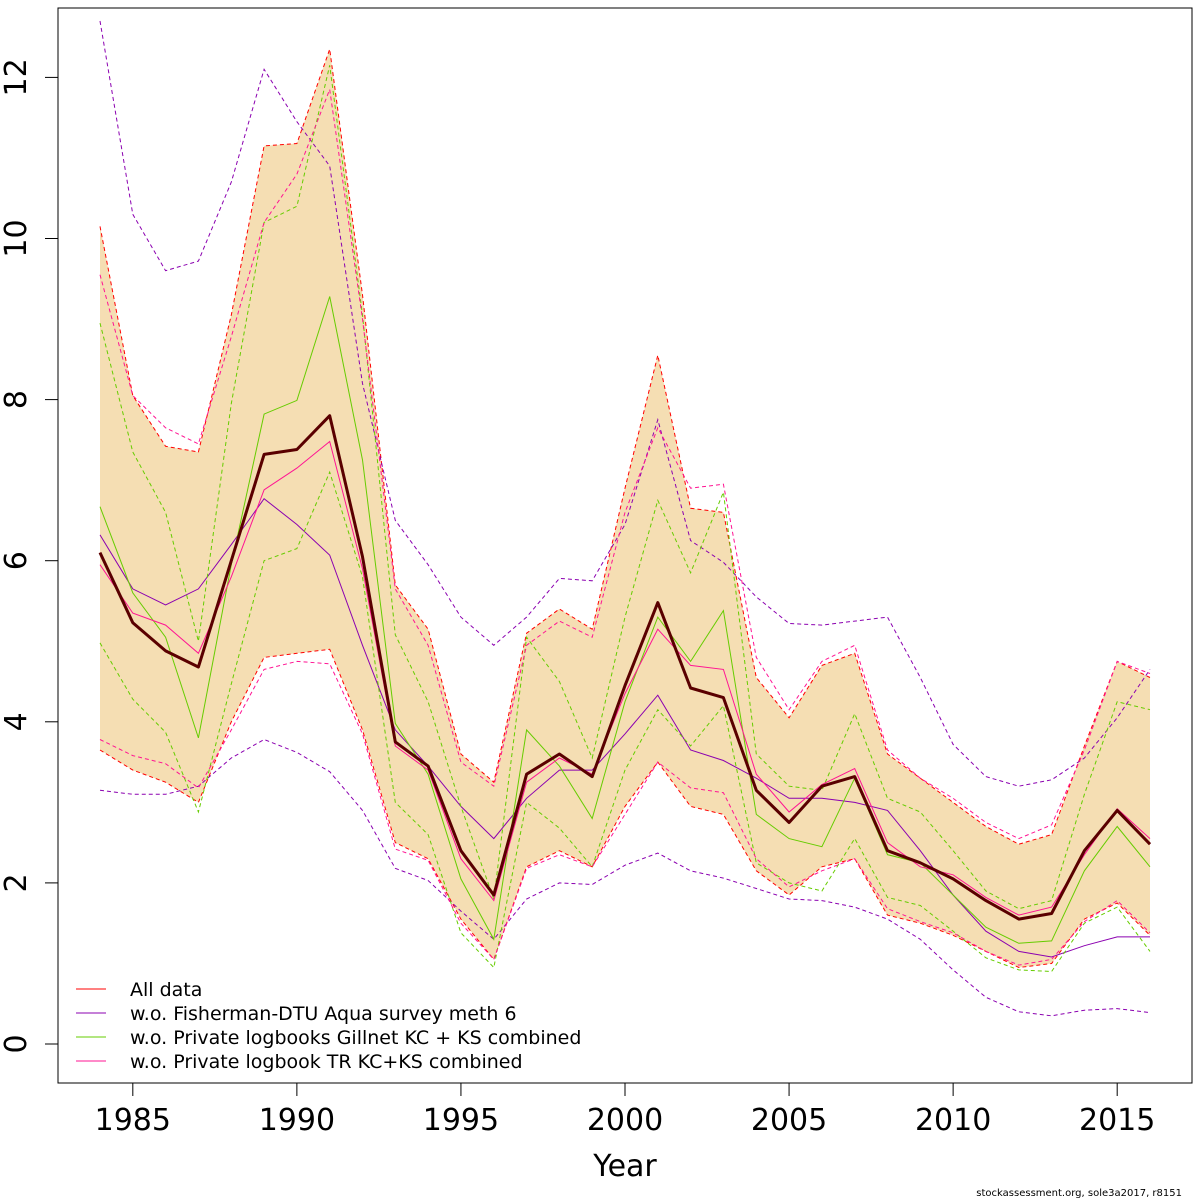 This screenshot has height=1200, width=1200. Describe the element at coordinates (1079, 1193) in the screenshot. I see `footer-credit: stockassessment.org, sole3a2017, r8151` at that location.